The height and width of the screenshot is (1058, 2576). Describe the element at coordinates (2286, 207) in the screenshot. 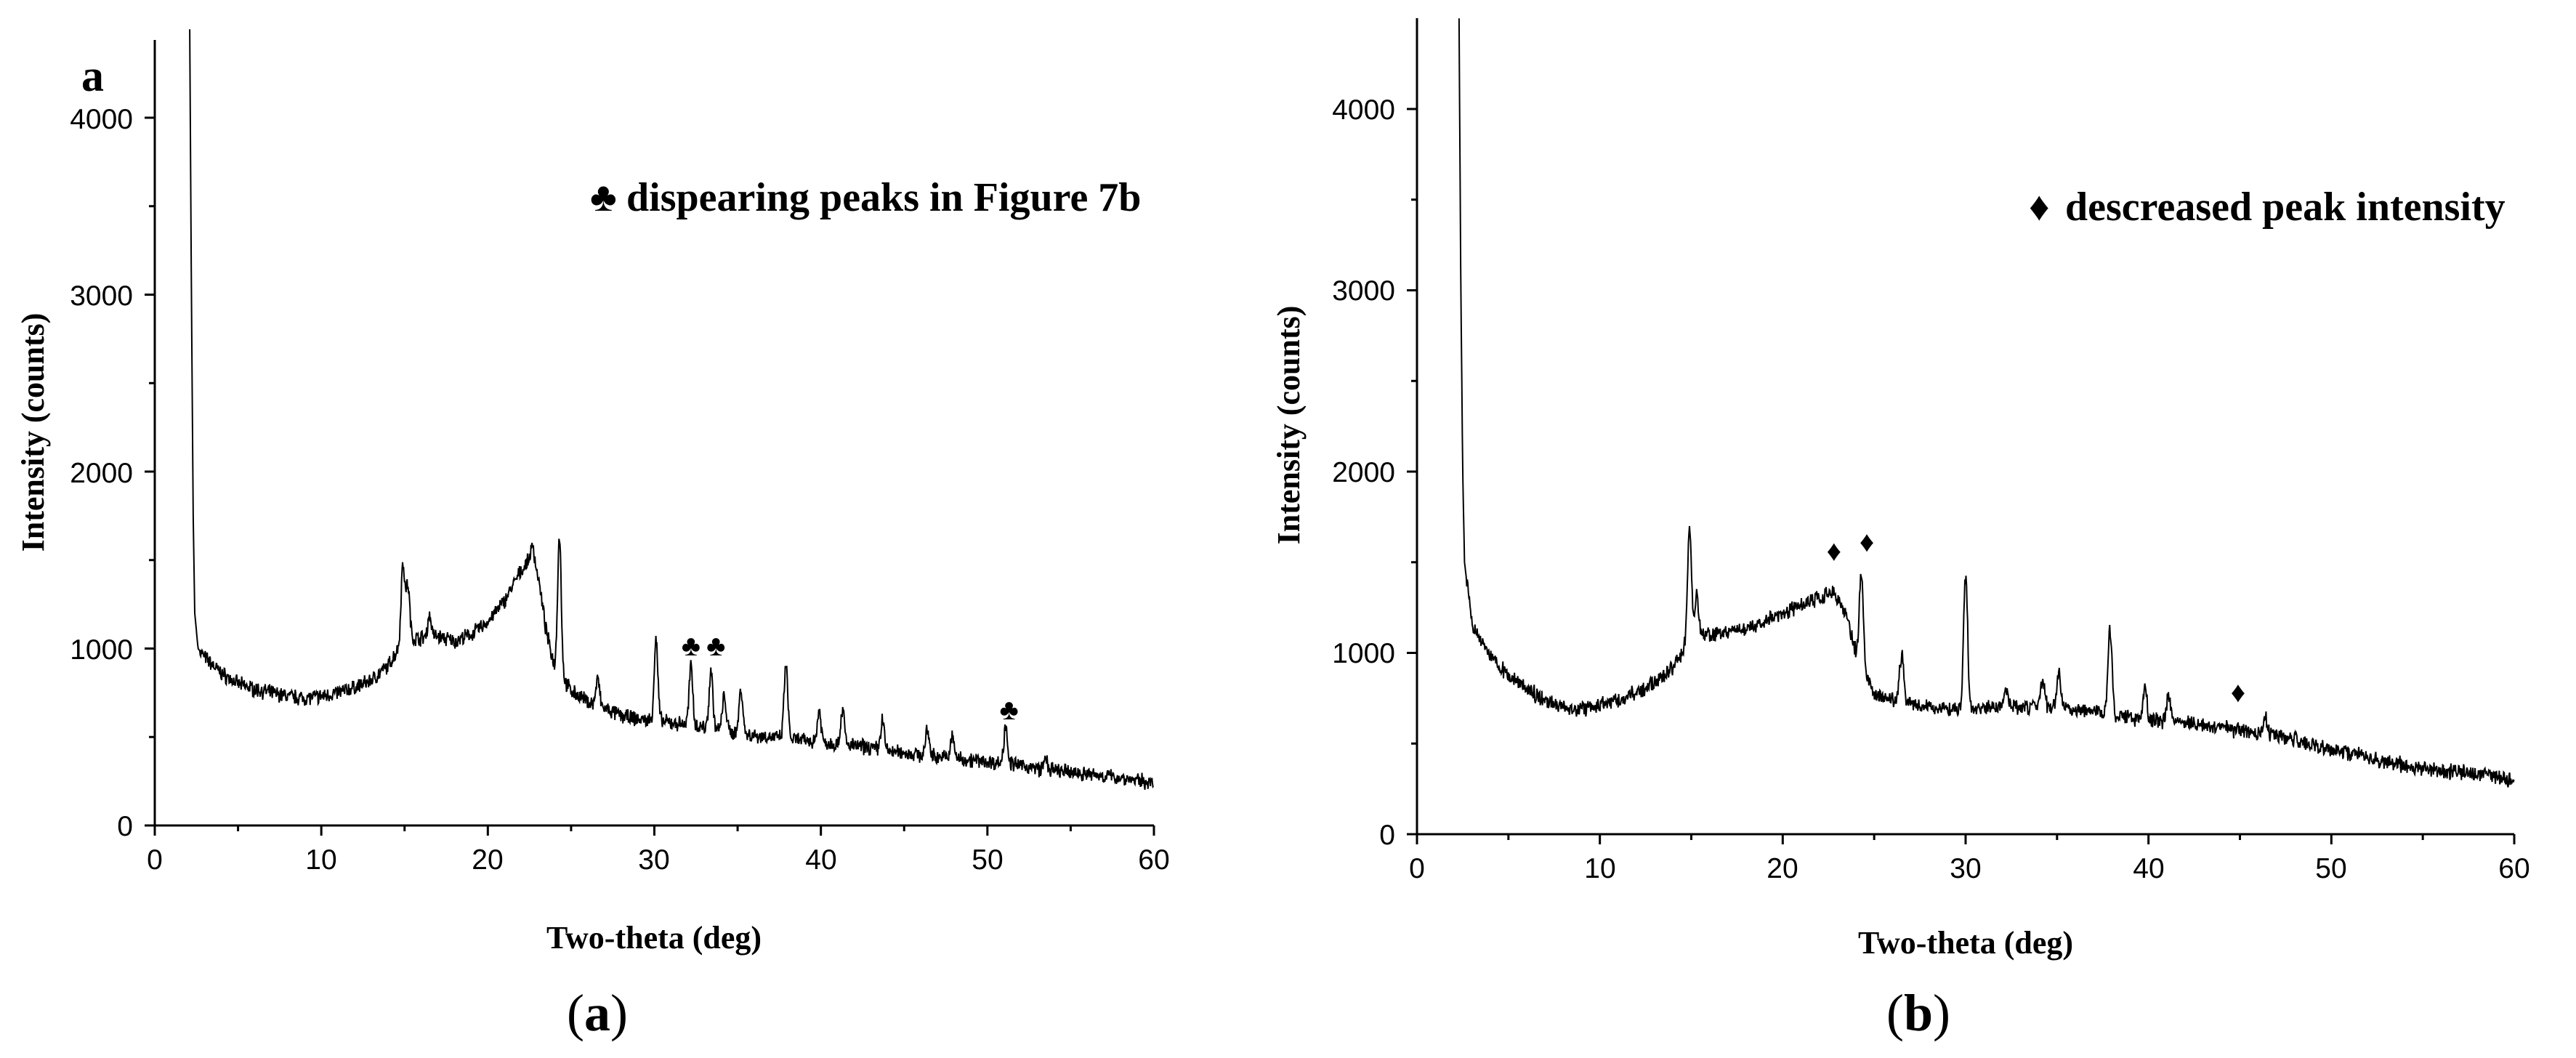

I see `panel-b-legend-text: descreased peak intensity` at that location.